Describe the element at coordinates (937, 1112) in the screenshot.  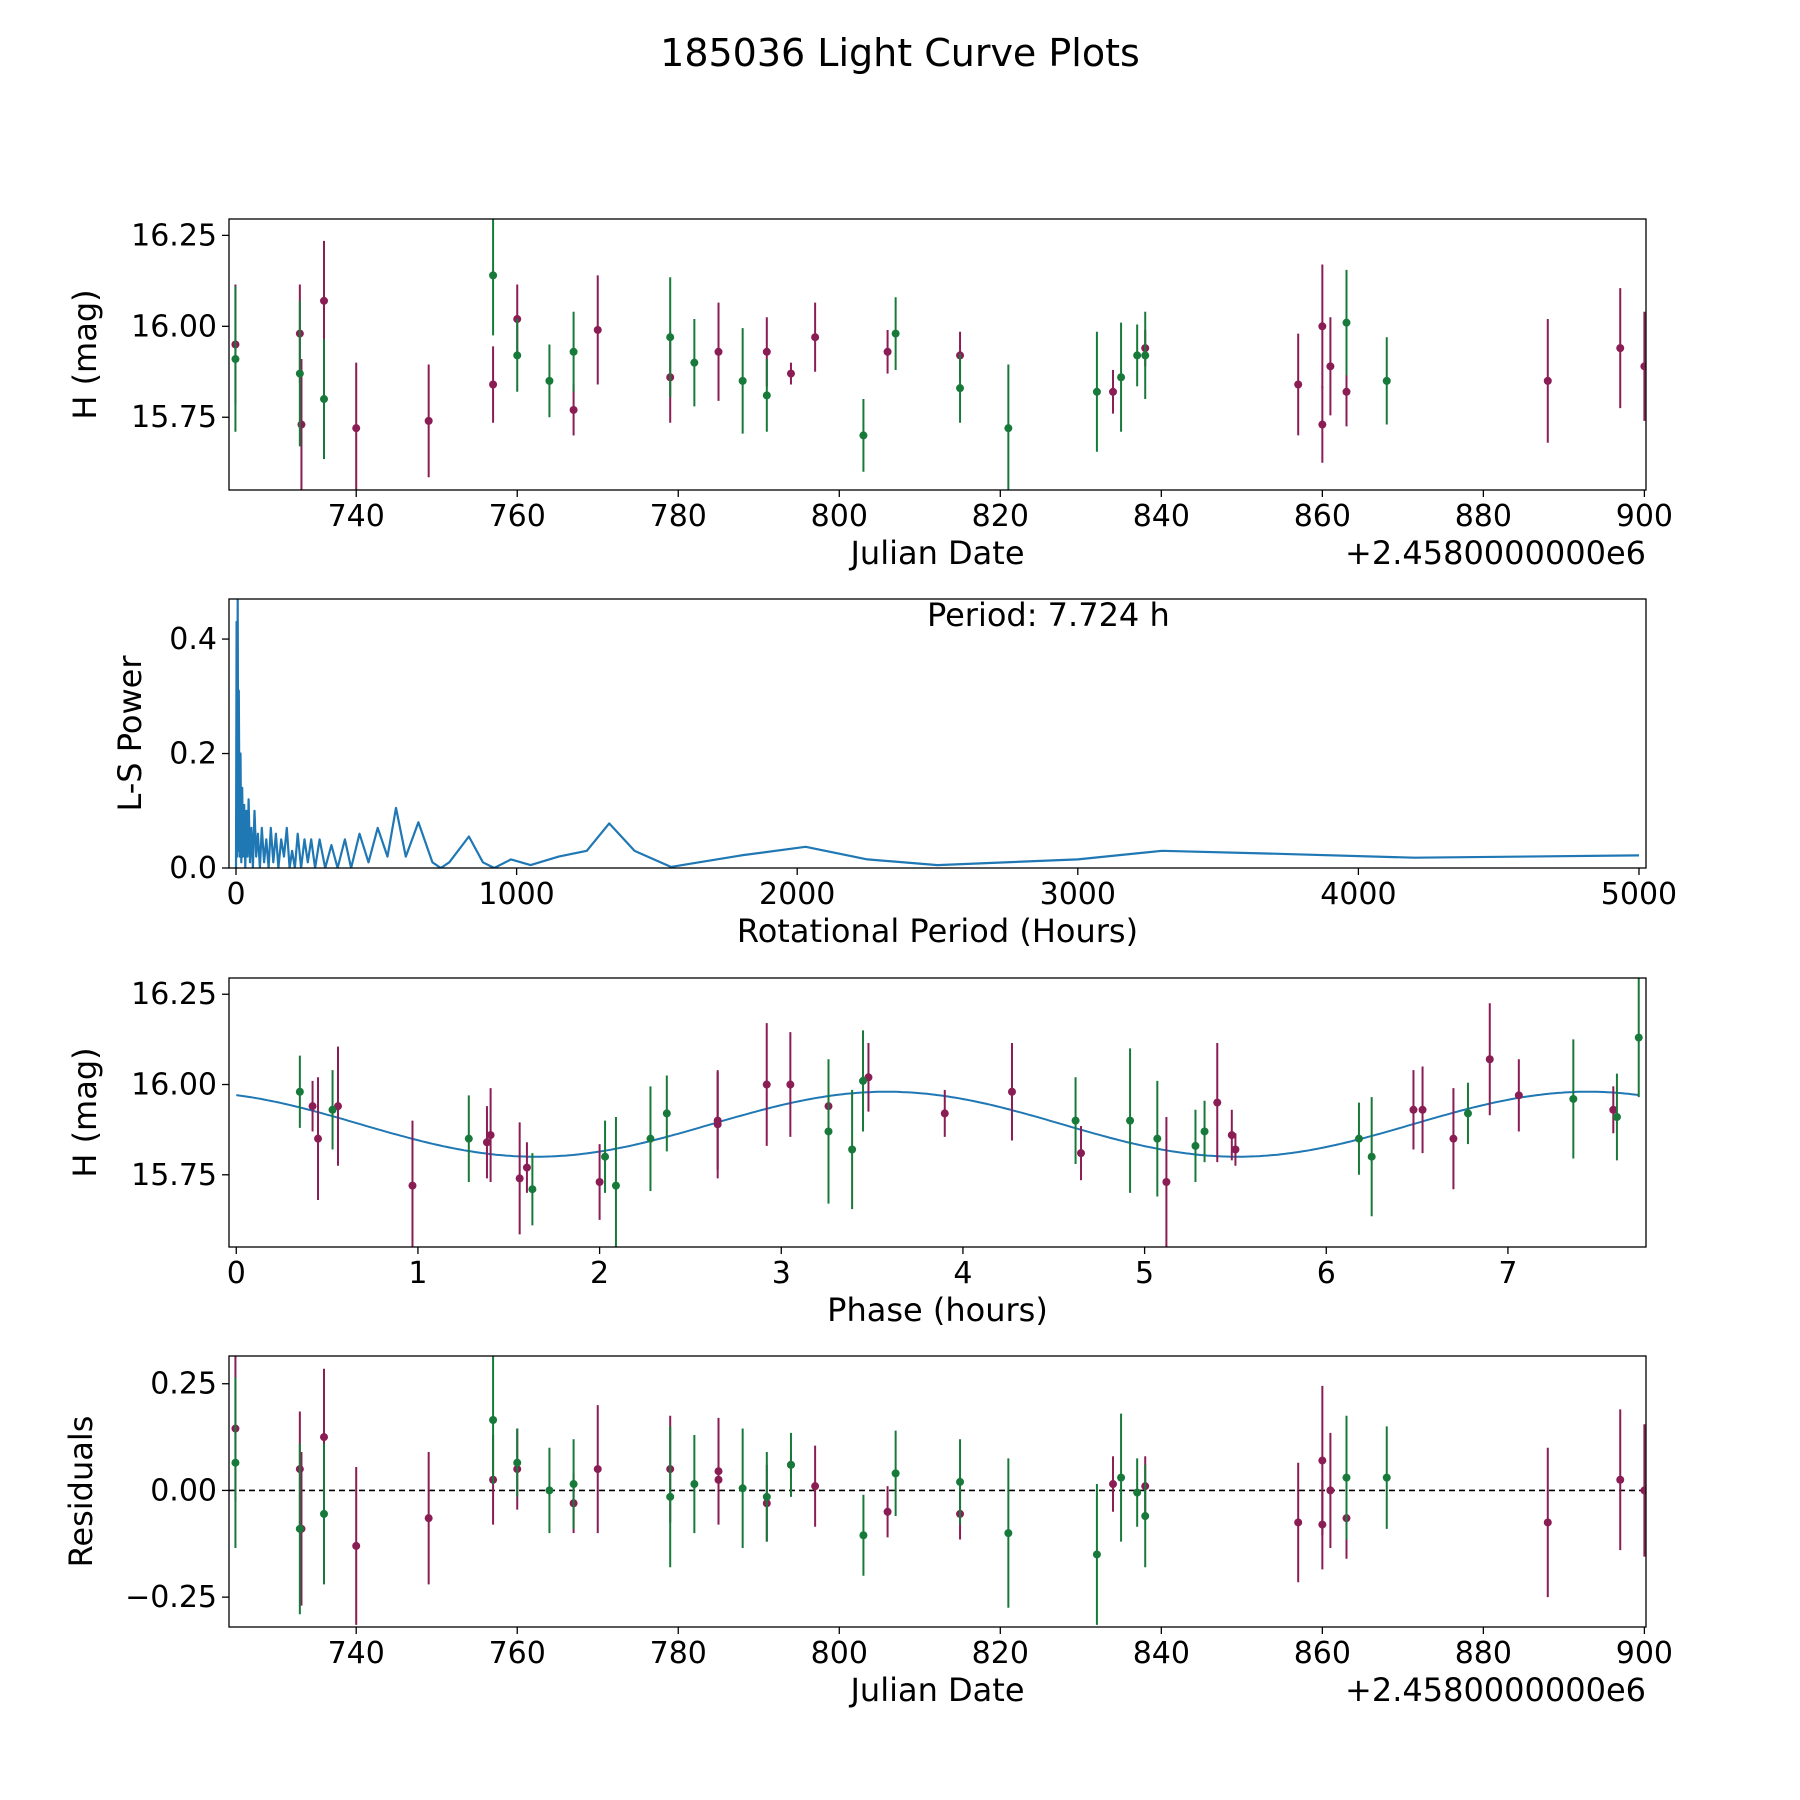
I see `phased-curve-axes-frame` at that location.